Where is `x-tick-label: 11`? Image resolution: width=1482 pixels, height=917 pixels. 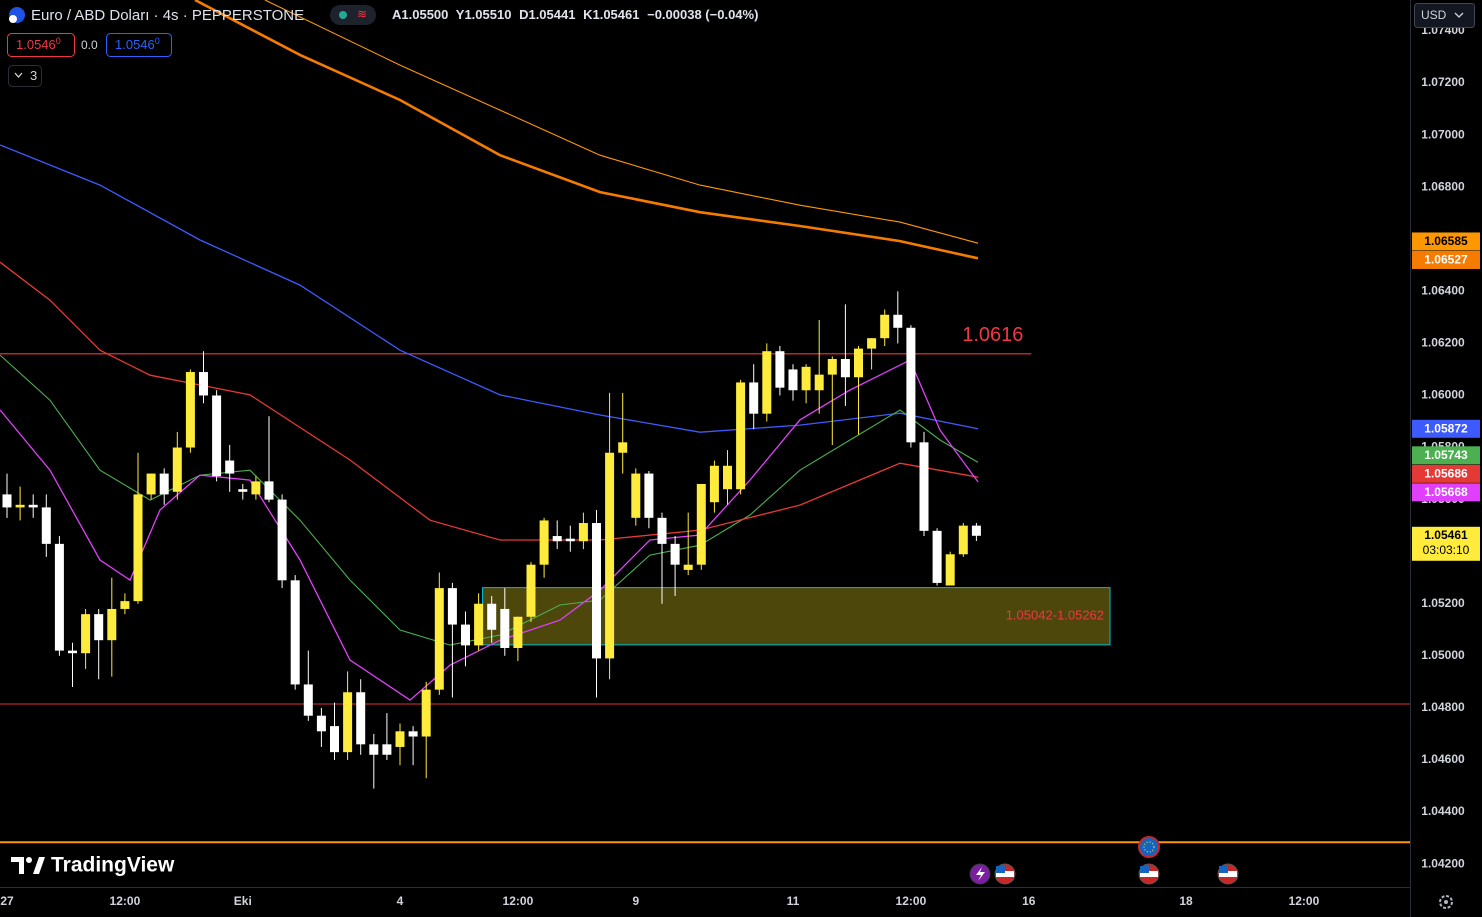
x-tick-label: 11 is located at coordinates (793, 901).